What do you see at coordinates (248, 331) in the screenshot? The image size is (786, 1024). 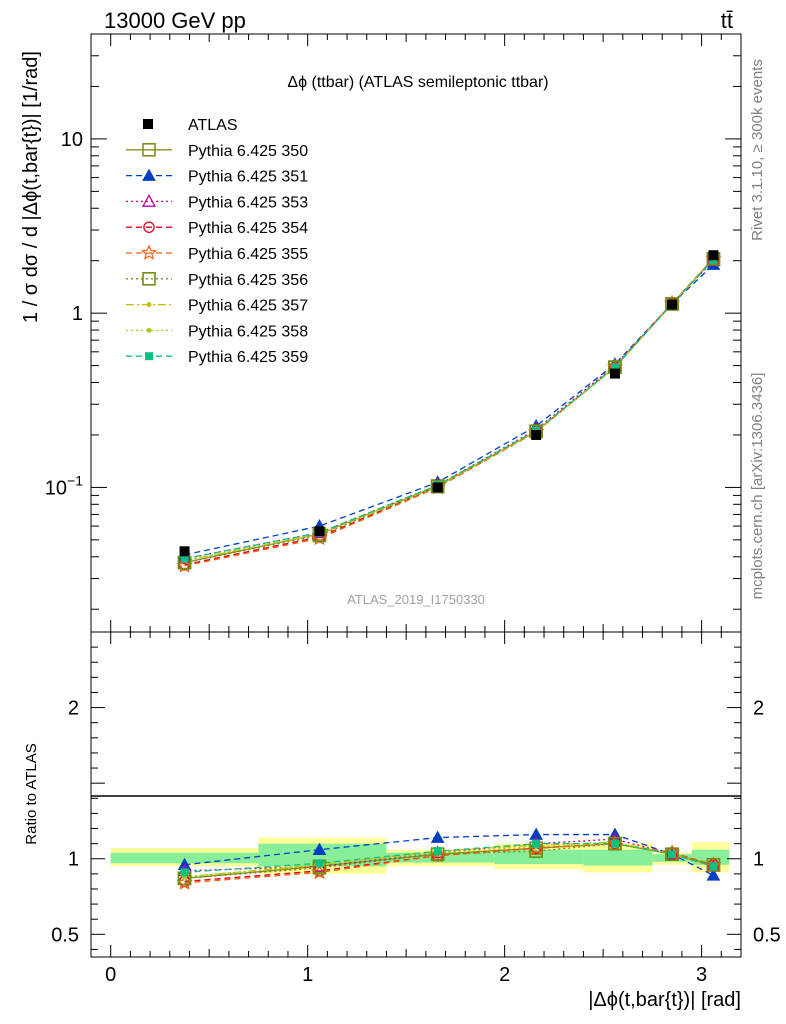 I see `legend-label: Pythia 6.425 358` at bounding box center [248, 331].